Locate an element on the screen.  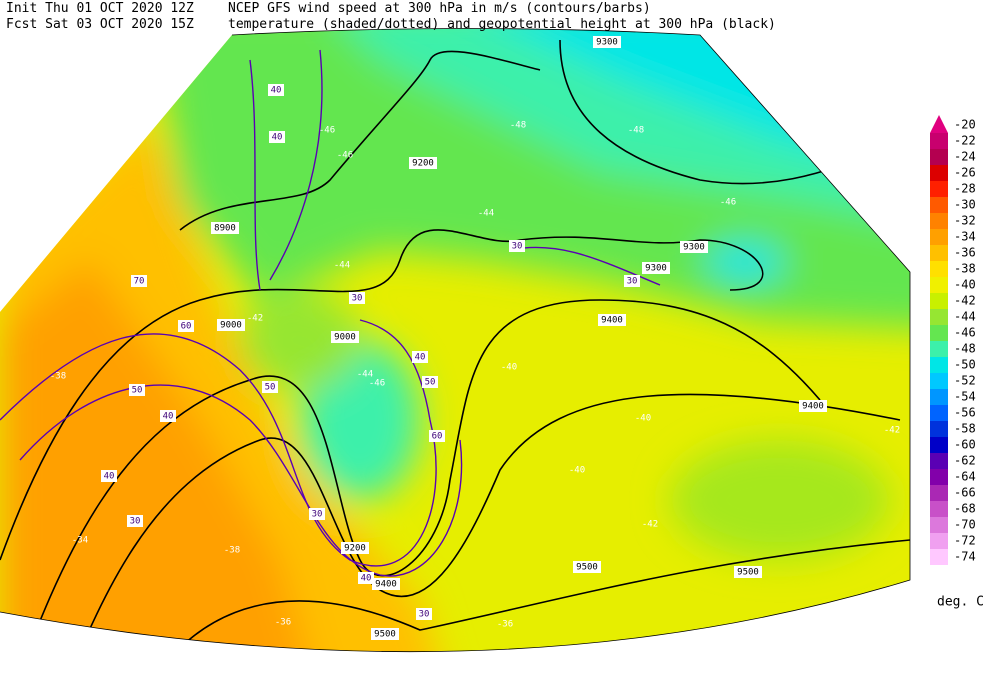
colorbar-label: -38 is located at coordinates (965, 269).